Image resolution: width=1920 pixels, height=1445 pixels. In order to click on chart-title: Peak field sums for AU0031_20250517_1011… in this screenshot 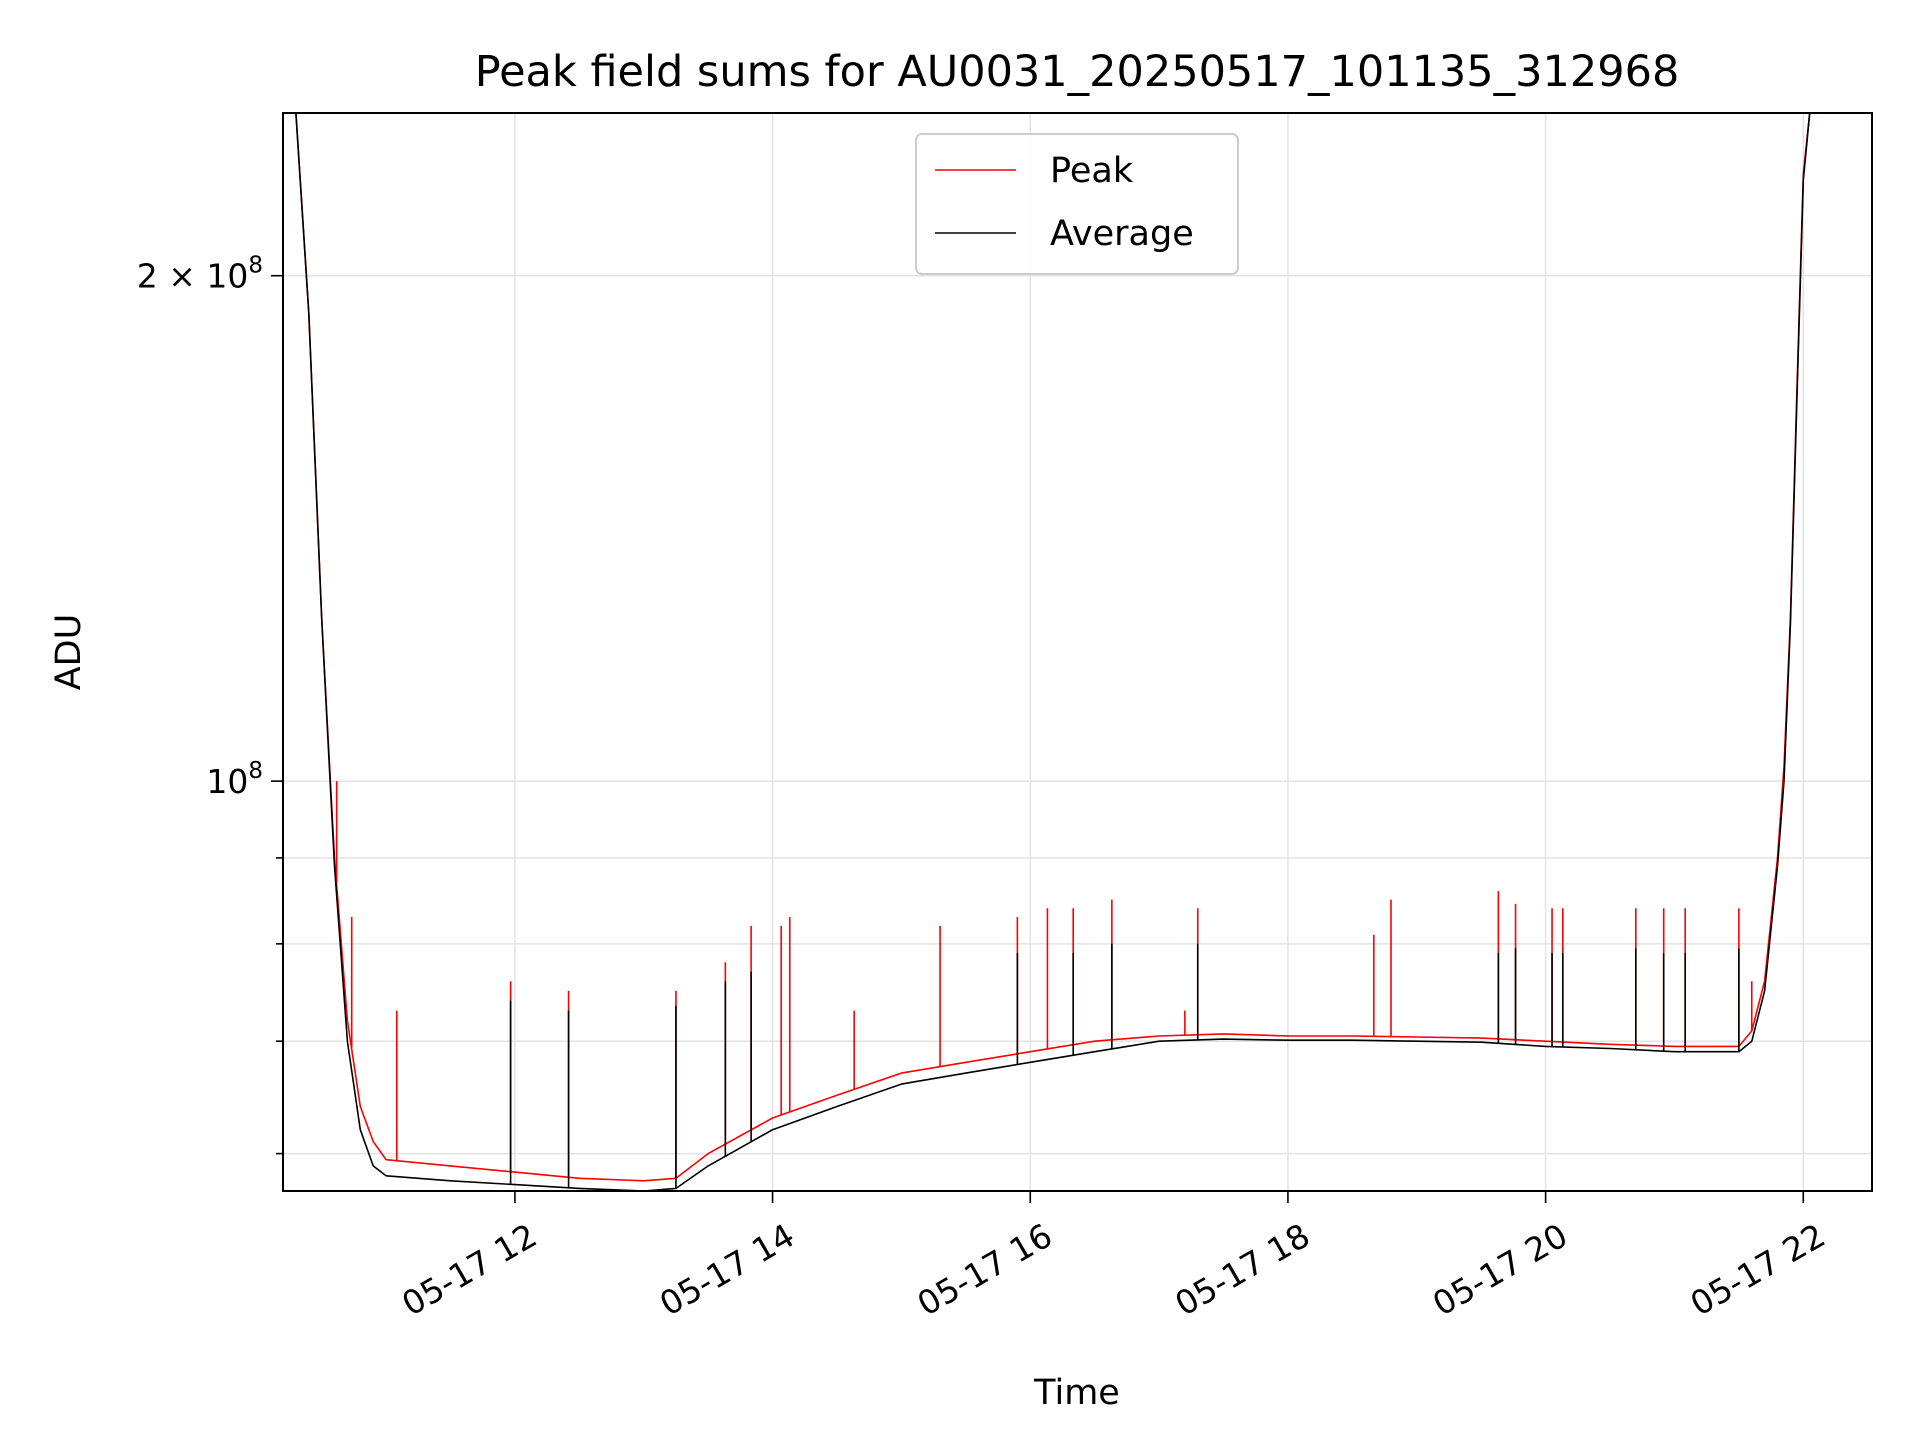, I will do `click(1077, 72)`.